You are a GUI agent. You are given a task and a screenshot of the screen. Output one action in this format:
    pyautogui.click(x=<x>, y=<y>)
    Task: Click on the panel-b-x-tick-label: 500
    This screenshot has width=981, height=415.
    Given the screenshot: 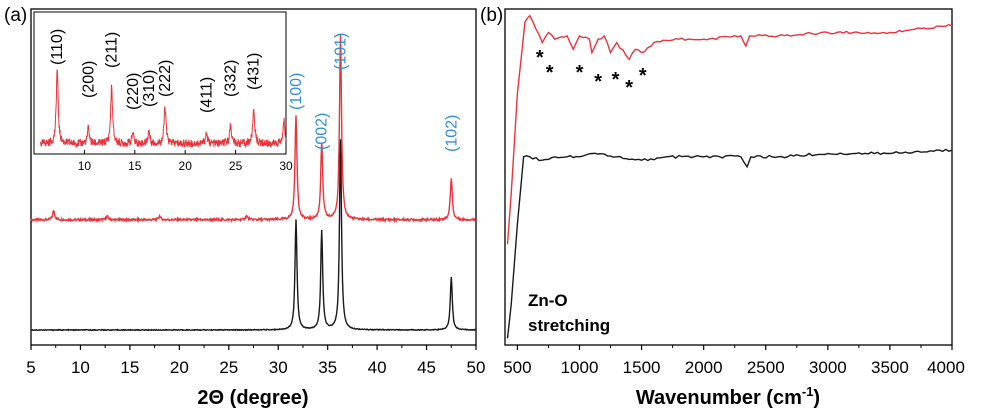 What is the action you would take?
    pyautogui.click(x=517, y=367)
    